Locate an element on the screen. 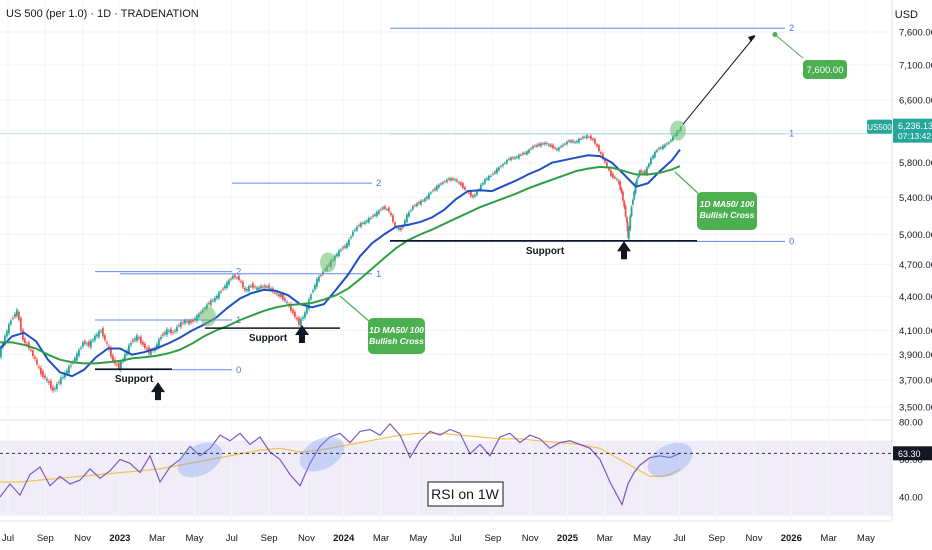 This screenshot has height=550, width=932. price-tick-label: 4,400.00 is located at coordinates (915, 297).